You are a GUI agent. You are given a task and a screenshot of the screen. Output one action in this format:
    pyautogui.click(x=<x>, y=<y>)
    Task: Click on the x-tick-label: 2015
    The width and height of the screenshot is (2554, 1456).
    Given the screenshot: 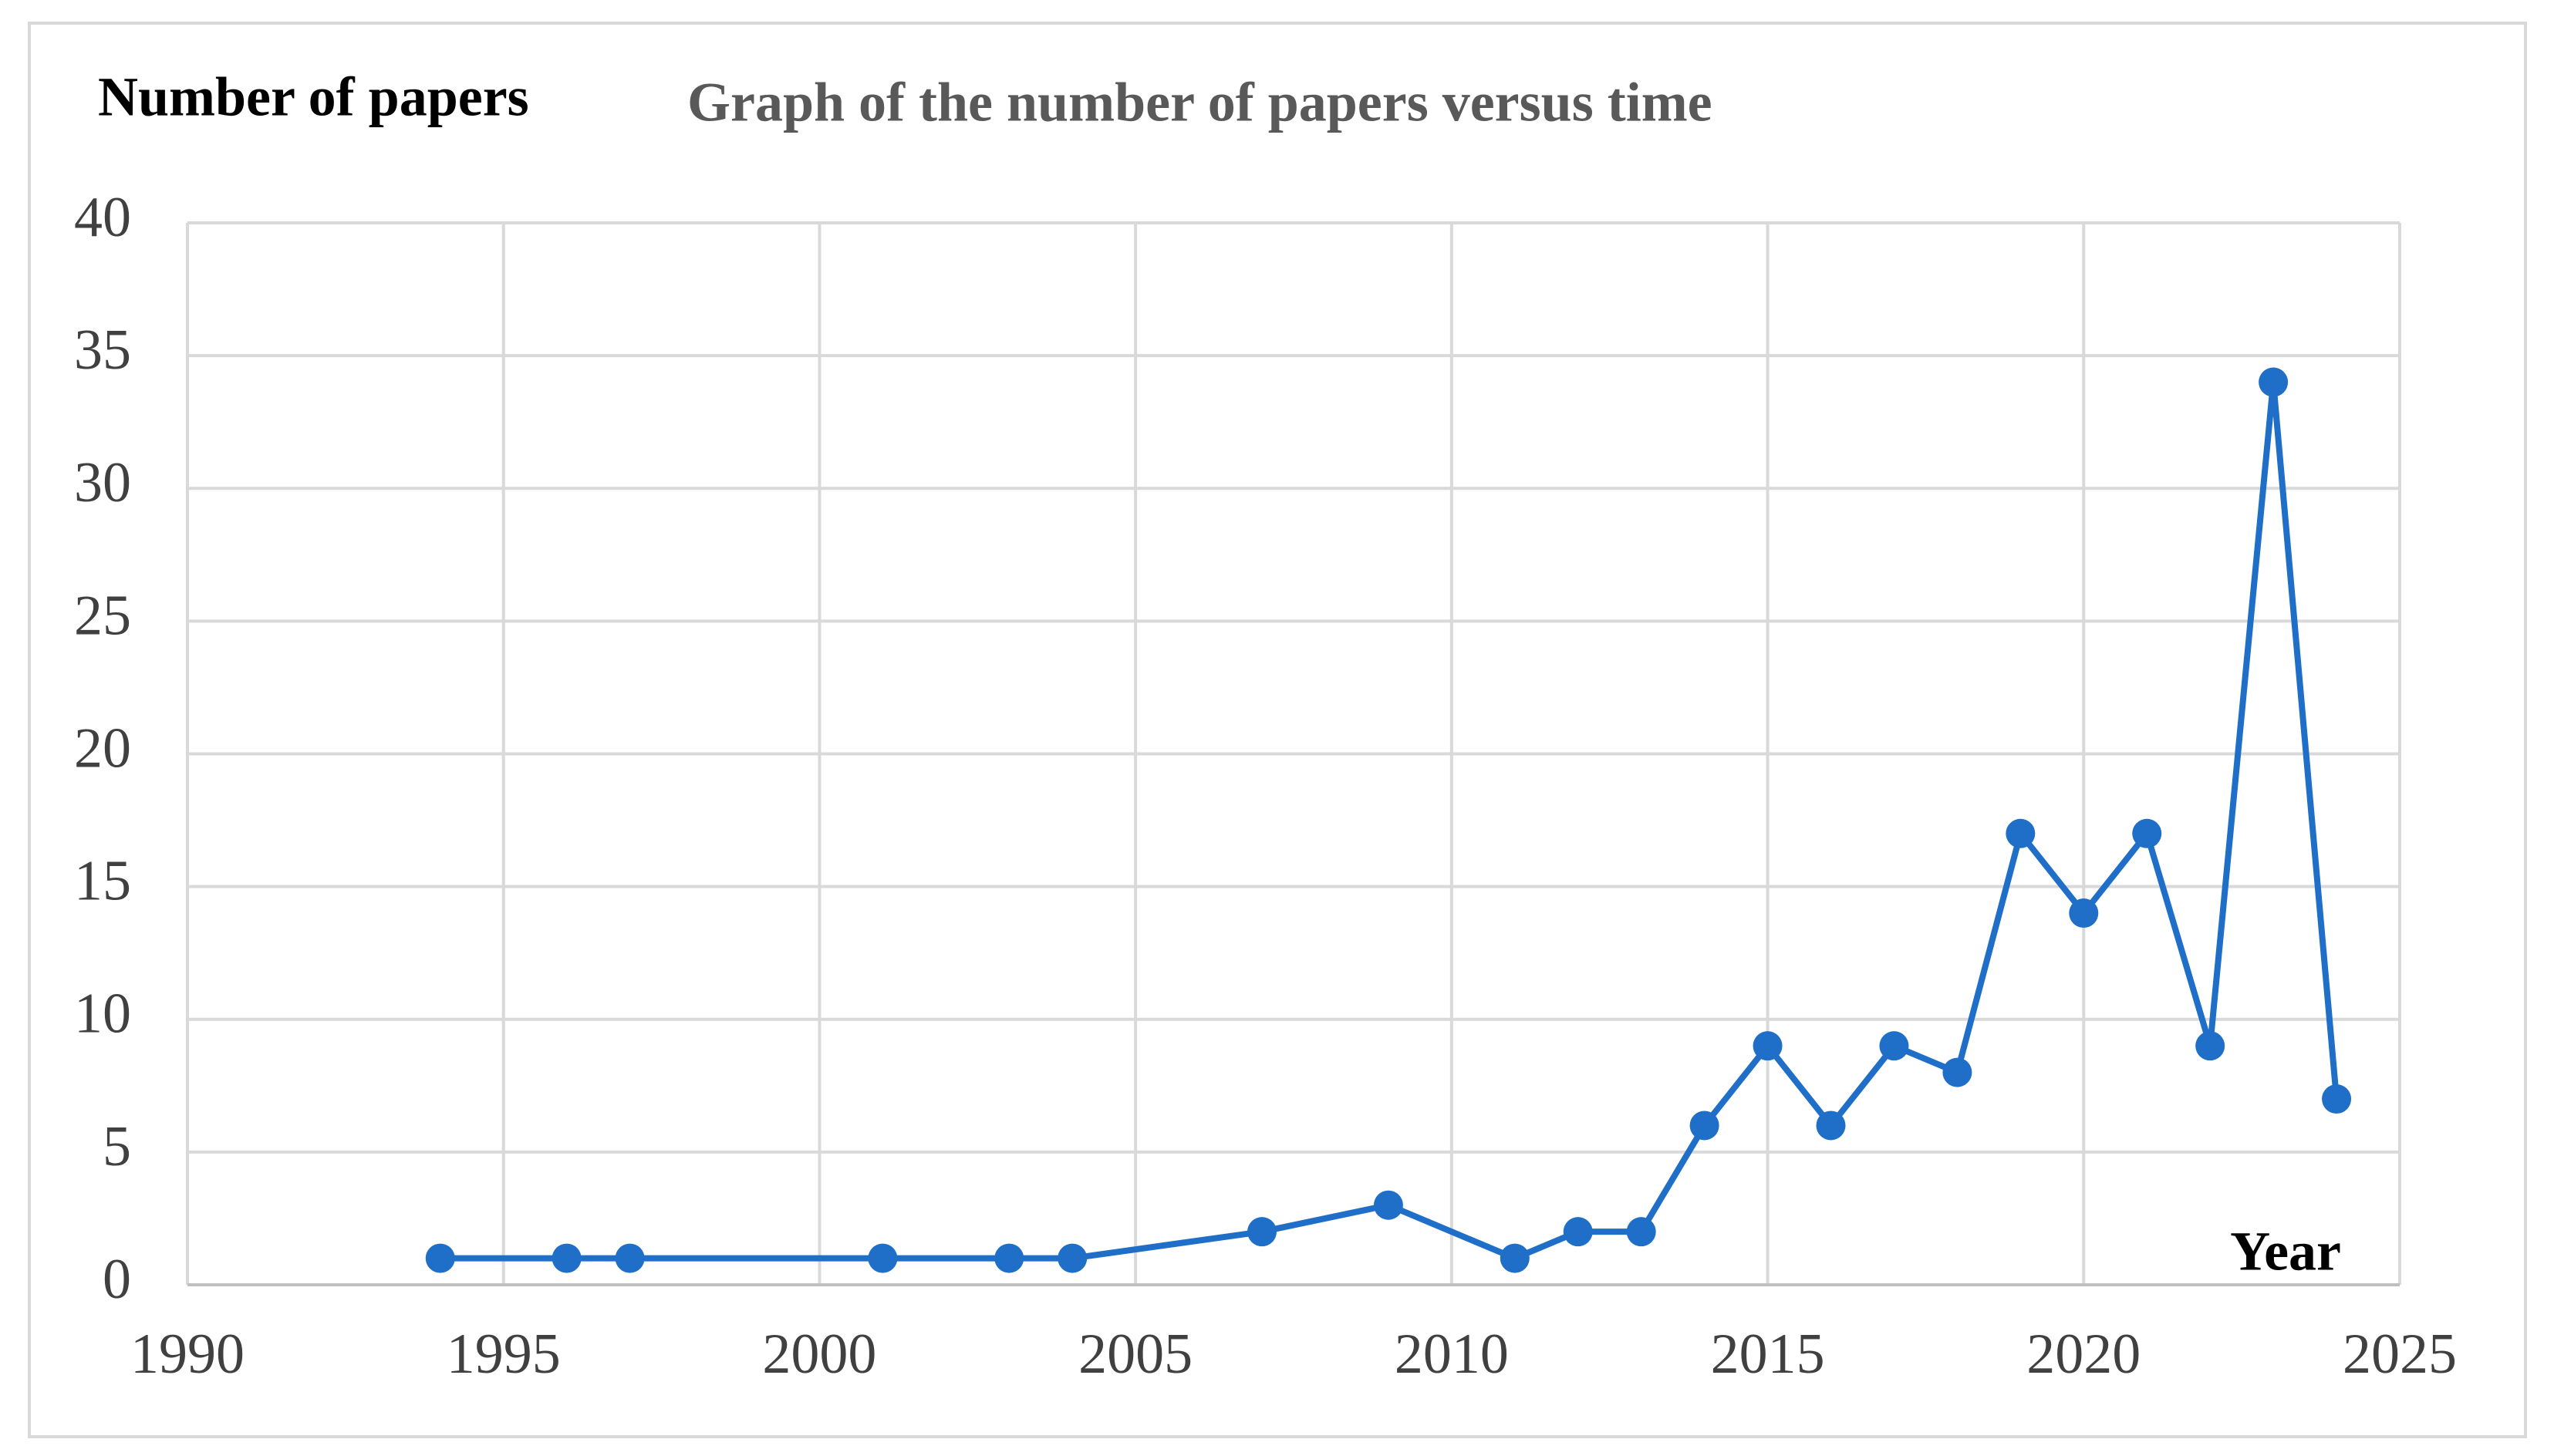 What is the action you would take?
    pyautogui.click(x=1768, y=1355)
    